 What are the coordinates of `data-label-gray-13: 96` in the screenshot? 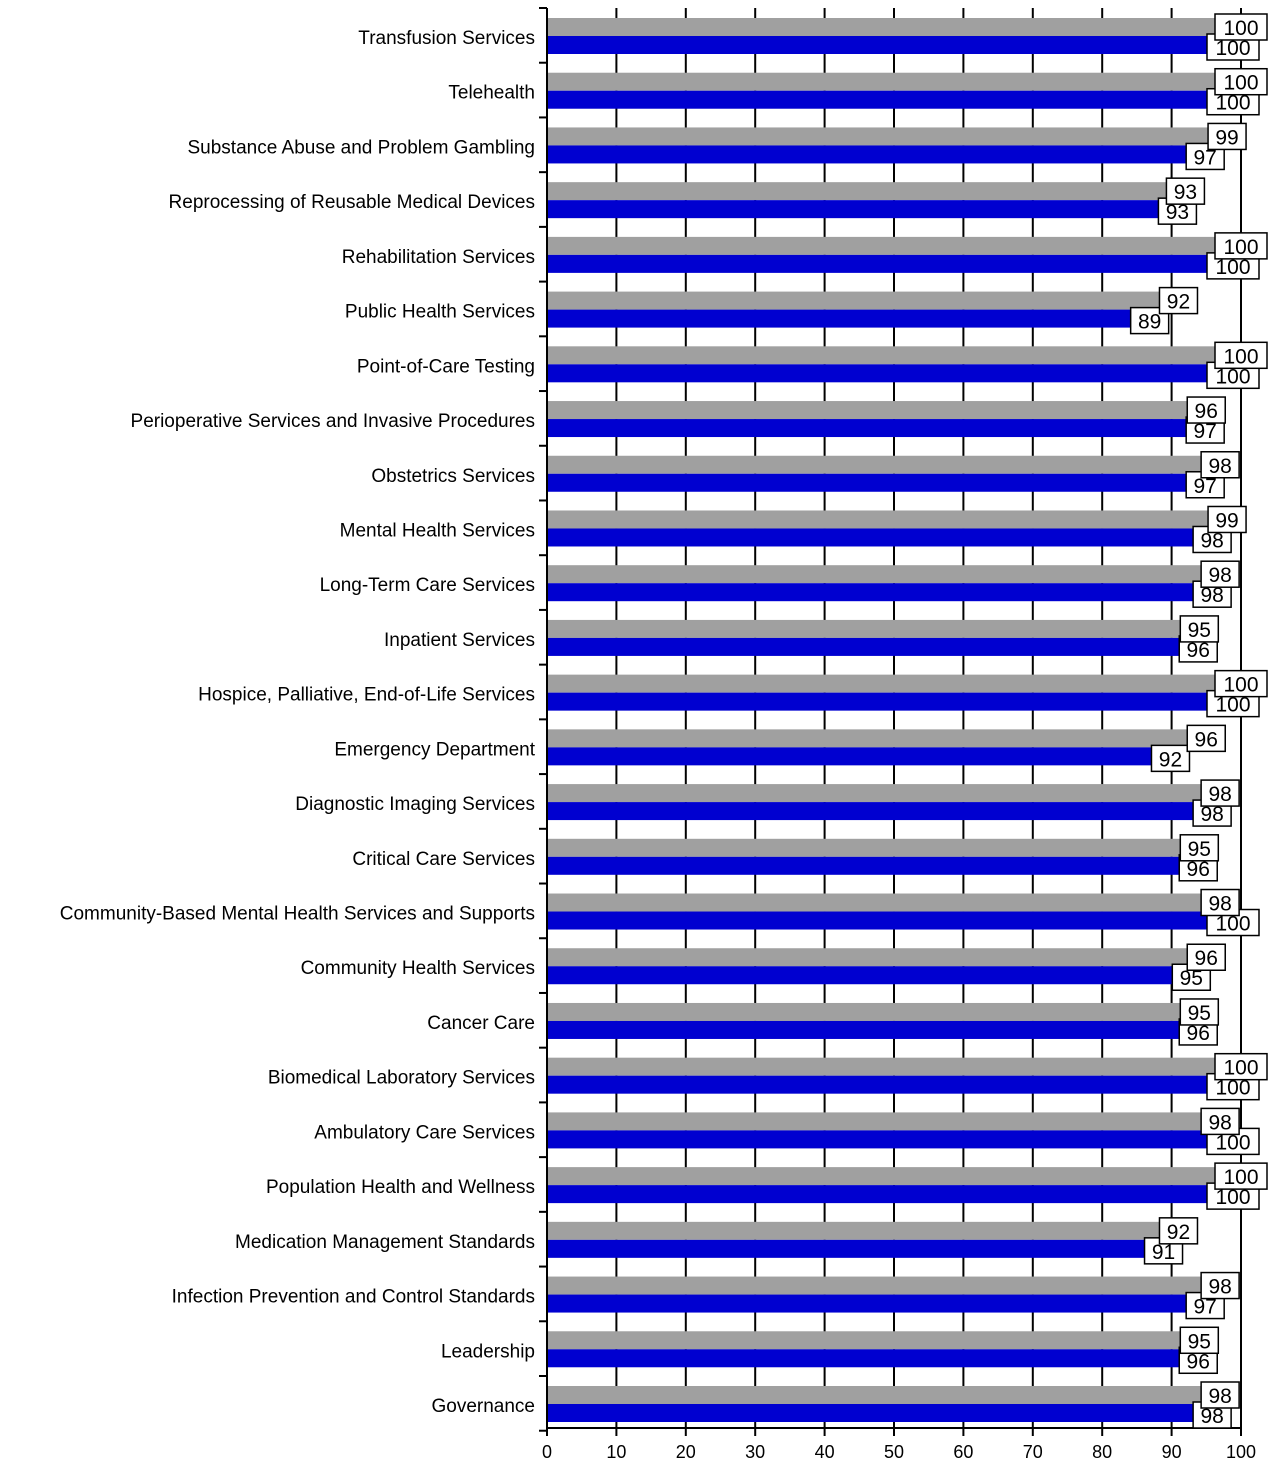 It's located at (1206, 738).